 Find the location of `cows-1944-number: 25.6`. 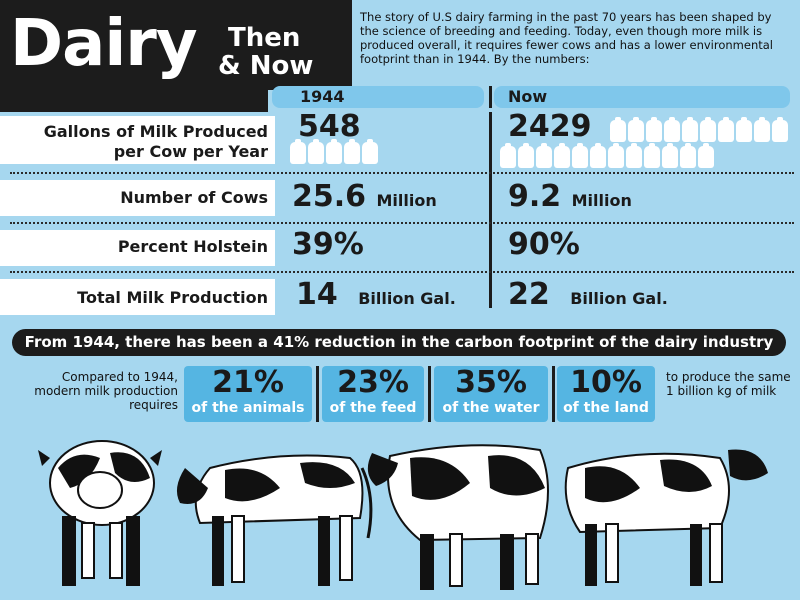

cows-1944-number: 25.6 is located at coordinates (329, 196).